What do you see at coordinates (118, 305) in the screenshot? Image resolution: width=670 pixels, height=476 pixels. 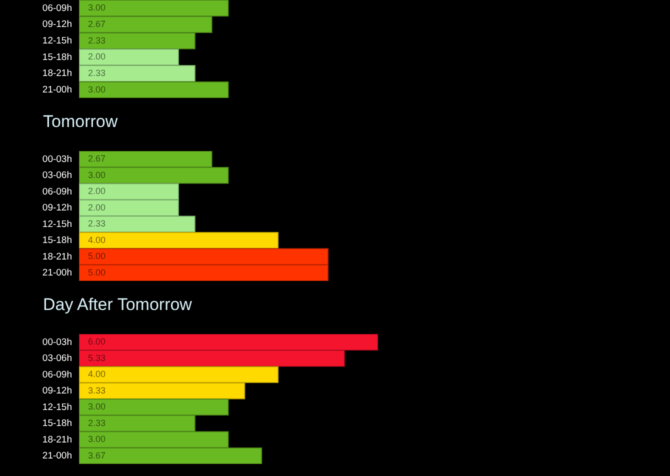 I see `chart-title: Day After Tomorrow` at bounding box center [118, 305].